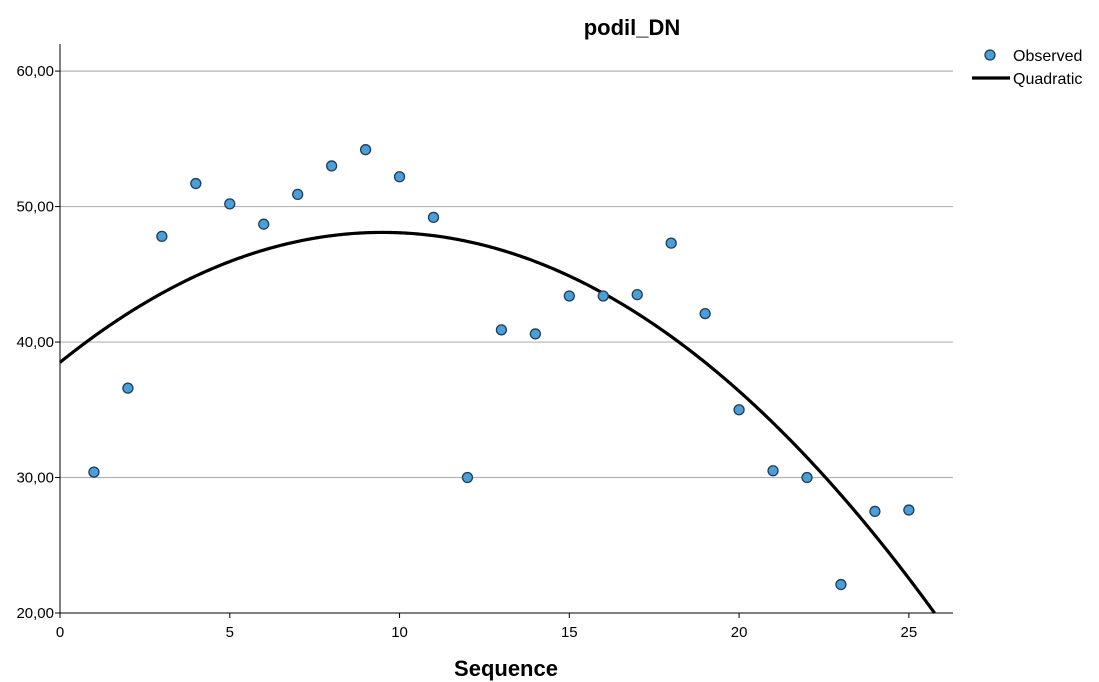 The image size is (1099, 682). What do you see at coordinates (60, 632) in the screenshot?
I see `x-tick-label: 0` at bounding box center [60, 632].